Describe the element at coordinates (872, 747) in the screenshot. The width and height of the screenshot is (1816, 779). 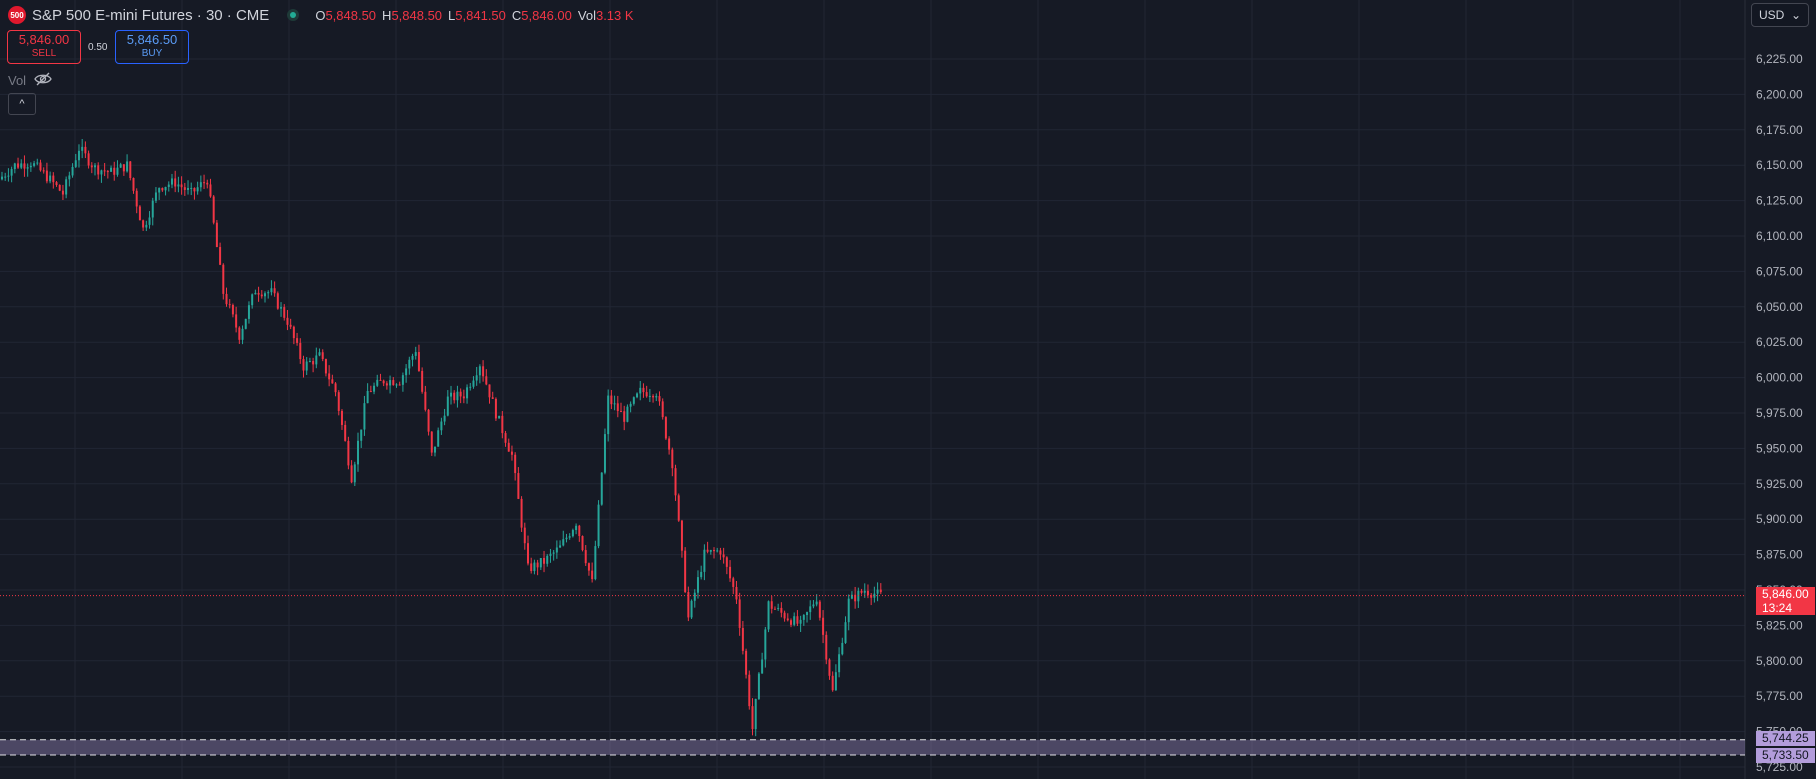
I see `level-band` at that location.